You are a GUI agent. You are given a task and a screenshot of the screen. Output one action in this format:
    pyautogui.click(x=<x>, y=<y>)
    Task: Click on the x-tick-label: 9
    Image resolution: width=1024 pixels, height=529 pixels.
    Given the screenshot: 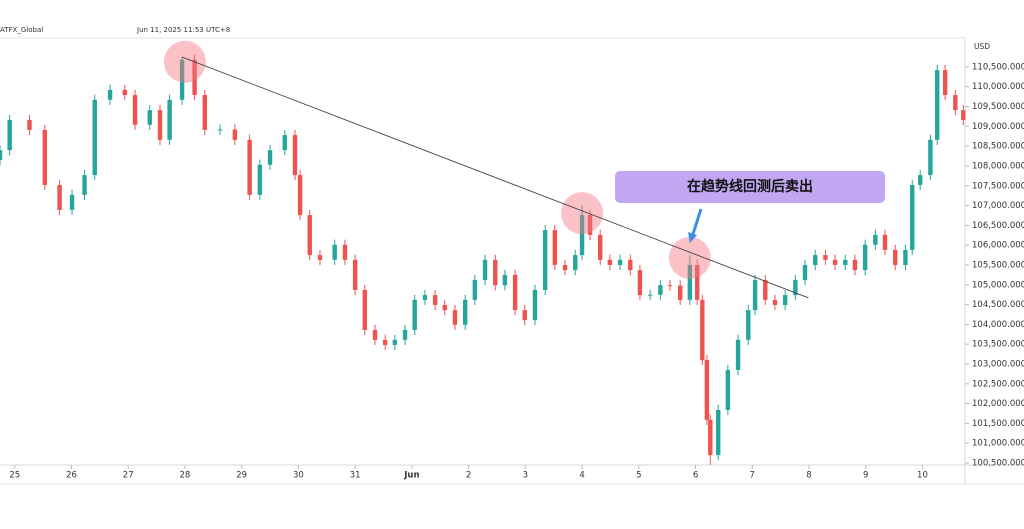 What is the action you would take?
    pyautogui.click(x=865, y=476)
    